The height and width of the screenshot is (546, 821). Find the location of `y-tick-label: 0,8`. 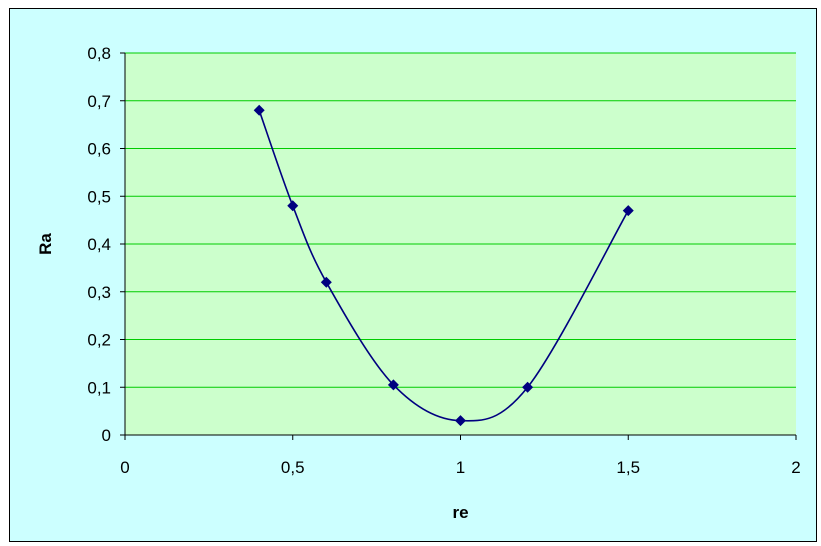

y-tick-label: 0,8 is located at coordinates (99, 53).